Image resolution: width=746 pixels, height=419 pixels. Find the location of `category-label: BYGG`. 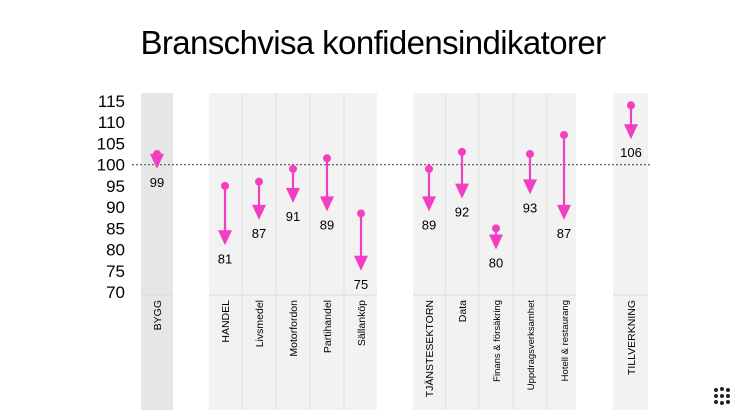

category-label: BYGG is located at coordinates (158, 315).